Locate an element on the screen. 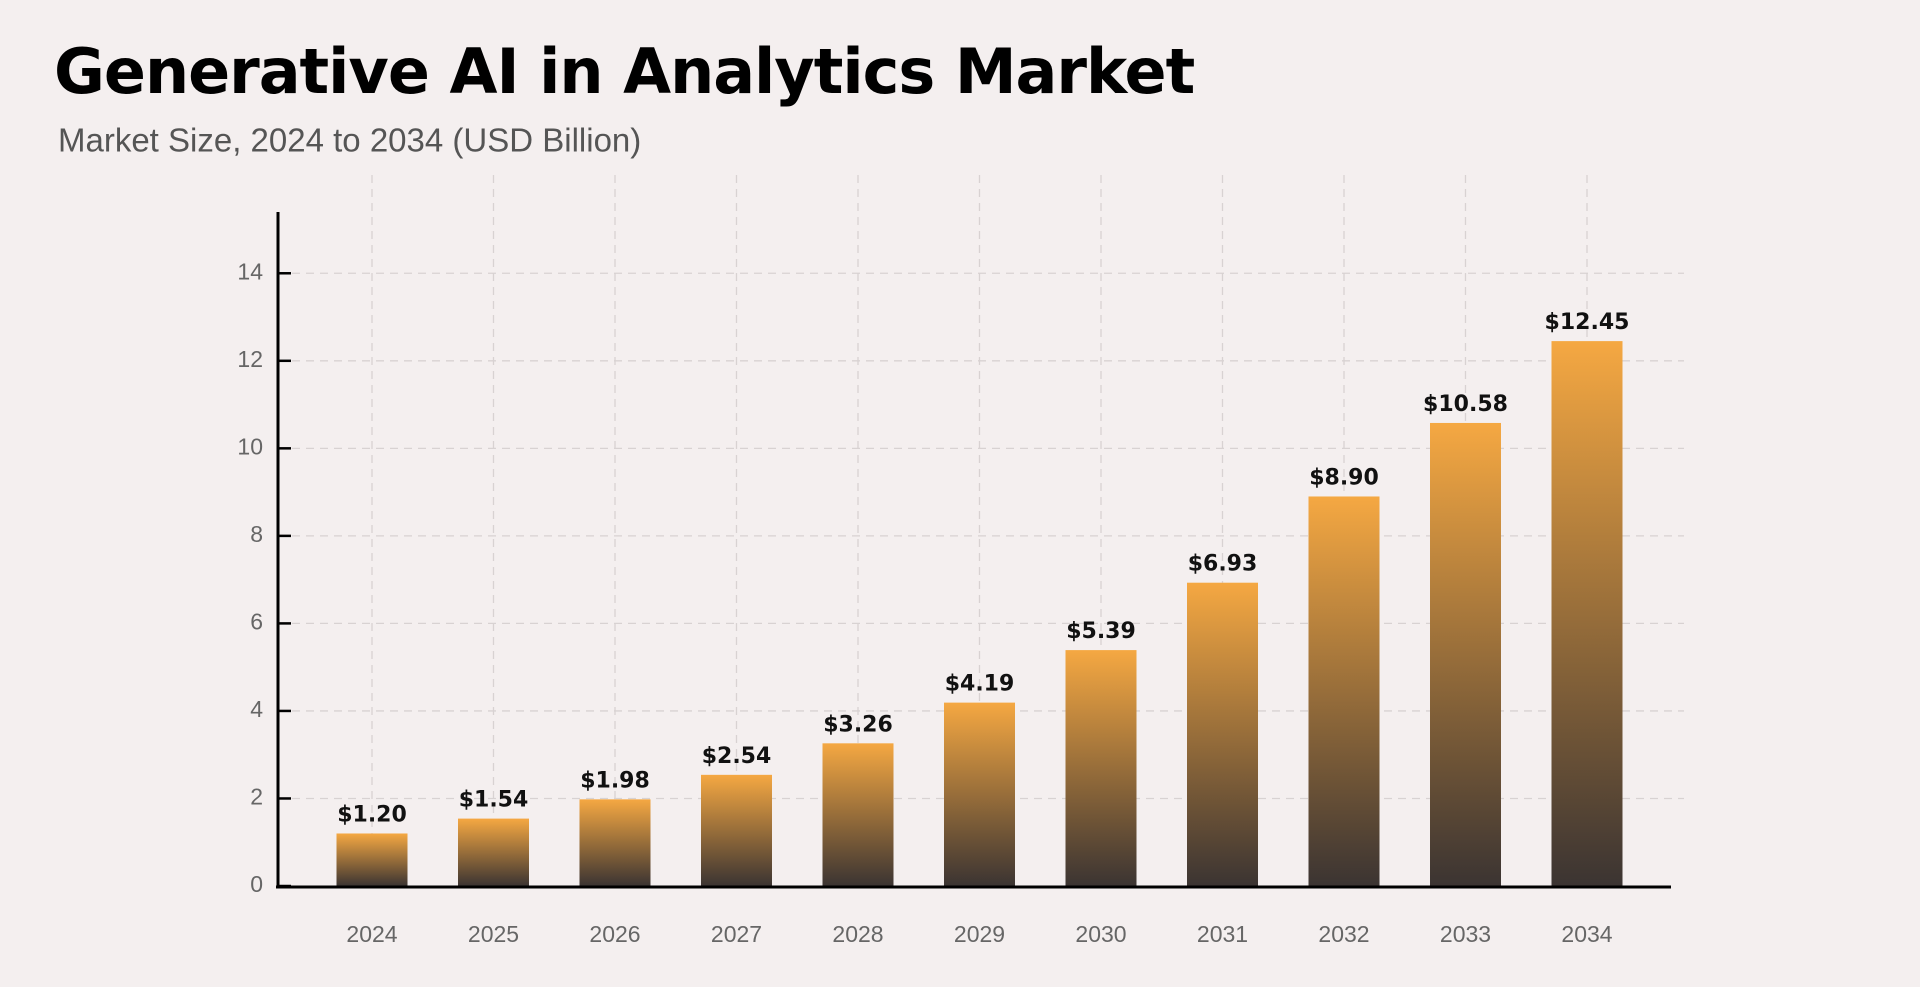 Image resolution: width=1920 pixels, height=987 pixels. value-label: $4.19 is located at coordinates (980, 684).